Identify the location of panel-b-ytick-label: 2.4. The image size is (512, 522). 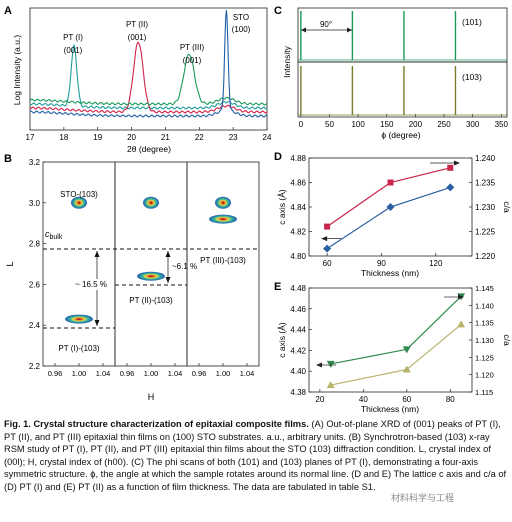
(35, 325).